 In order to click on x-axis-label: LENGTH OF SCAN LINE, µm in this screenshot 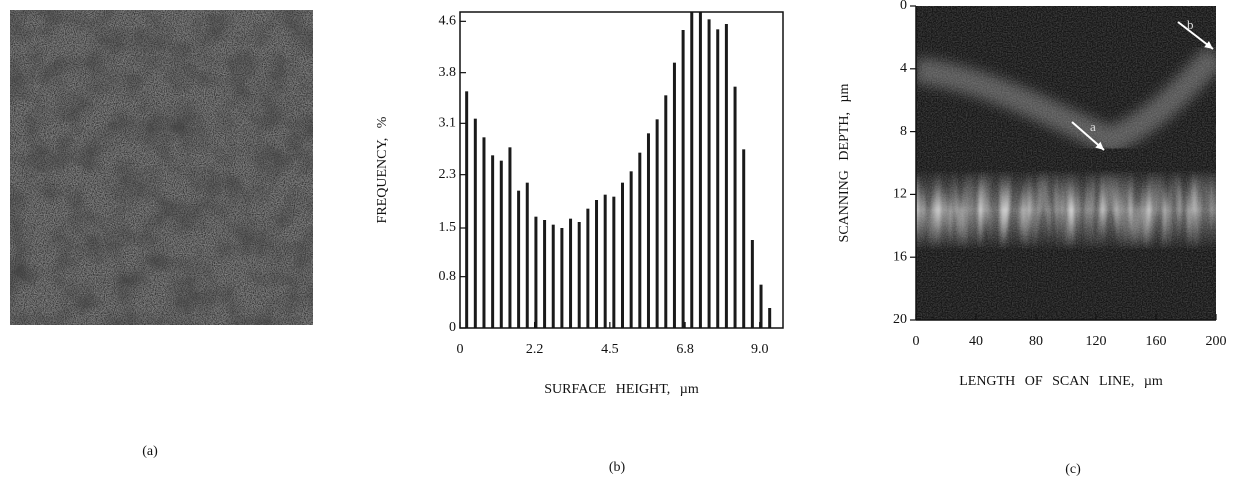, I will do `click(1061, 381)`.